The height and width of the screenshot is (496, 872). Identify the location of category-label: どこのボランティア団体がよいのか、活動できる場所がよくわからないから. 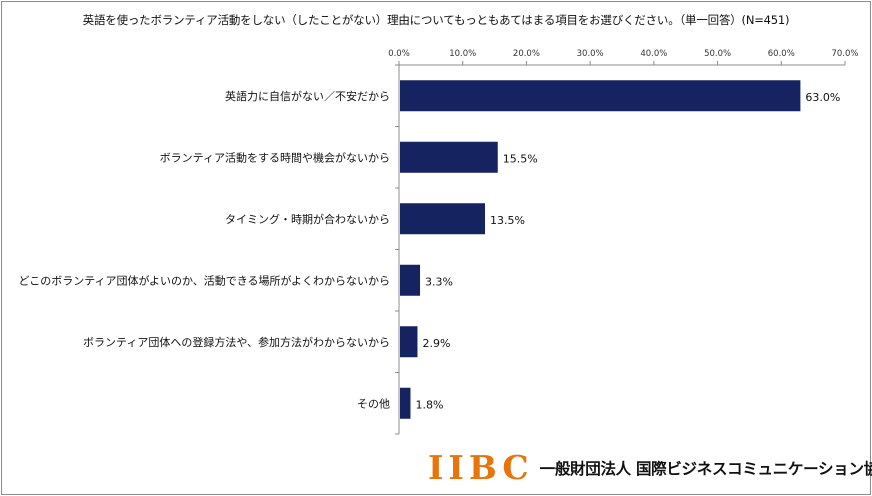
(204, 280).